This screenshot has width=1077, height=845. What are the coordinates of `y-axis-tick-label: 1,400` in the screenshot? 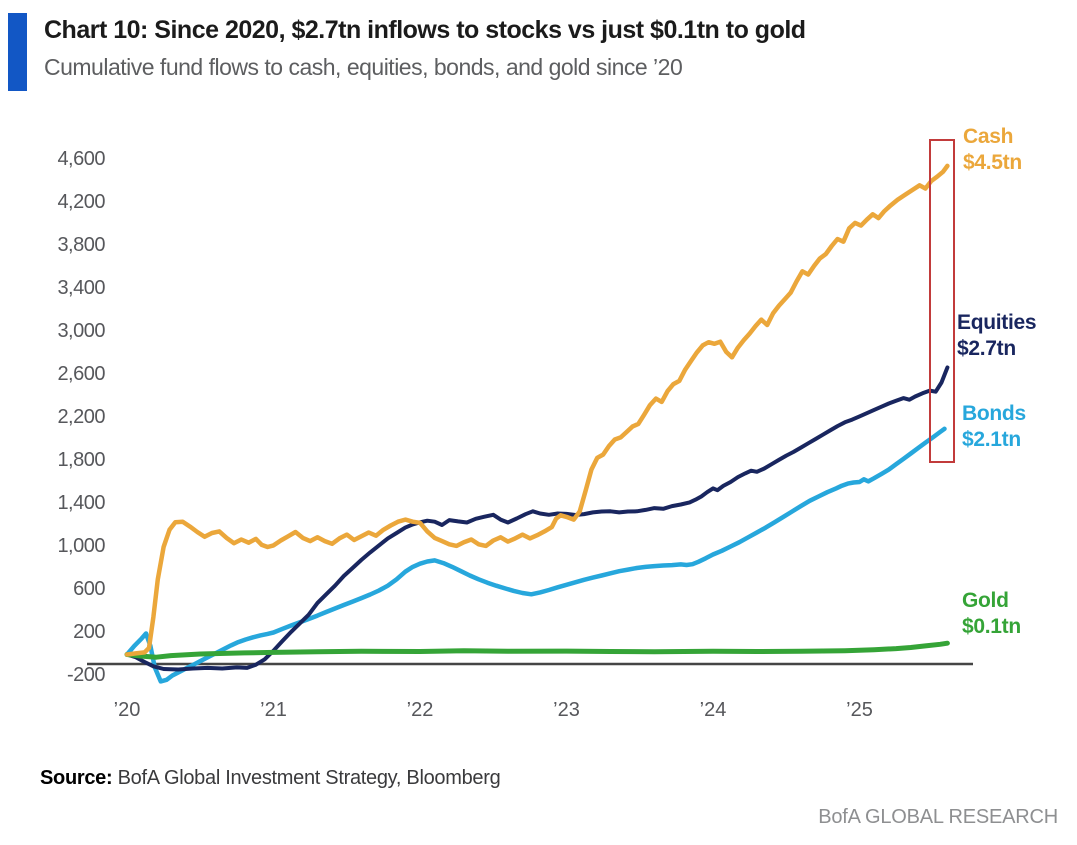 It's located at (81, 503).